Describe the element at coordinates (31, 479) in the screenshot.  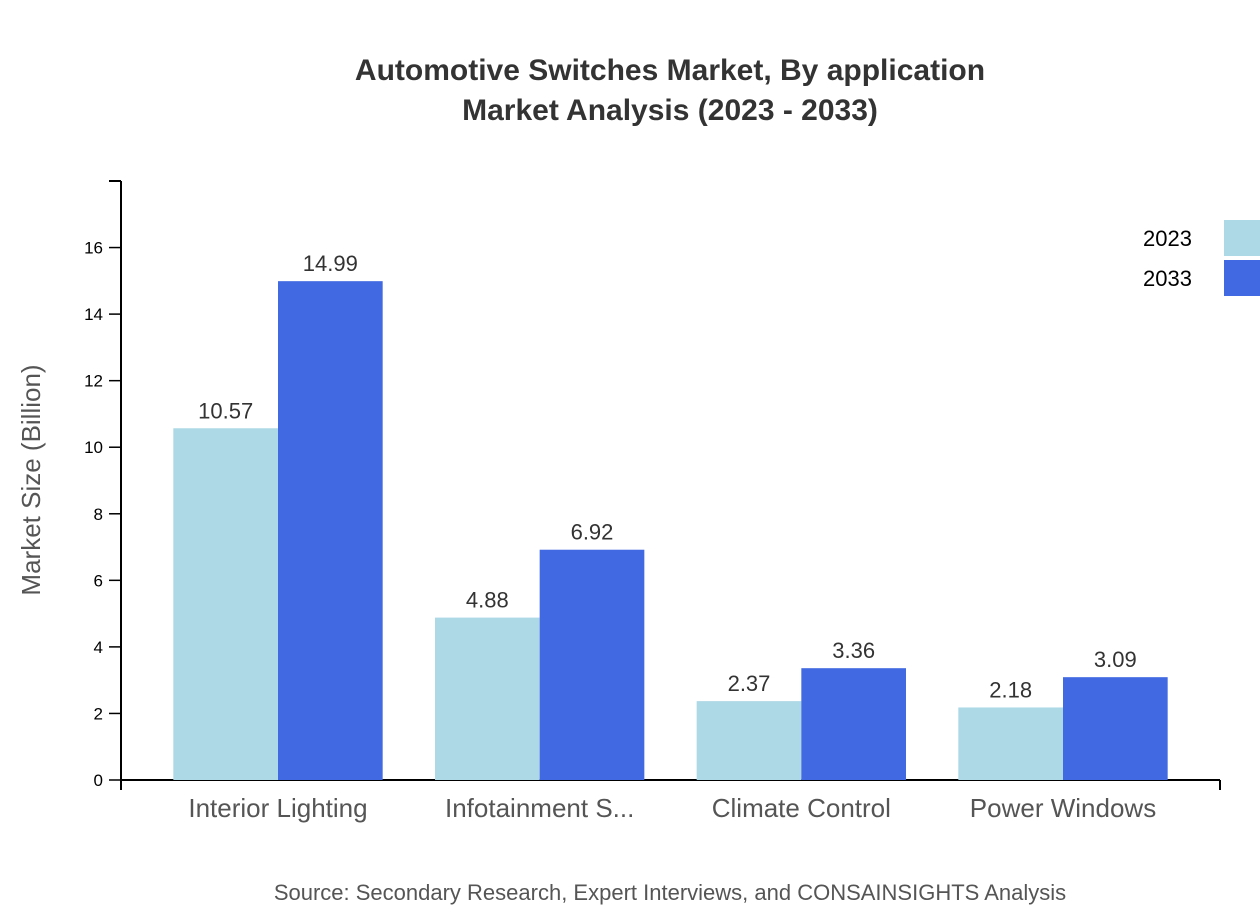
I see `y-axis-label: Market Size (Billion)` at that location.